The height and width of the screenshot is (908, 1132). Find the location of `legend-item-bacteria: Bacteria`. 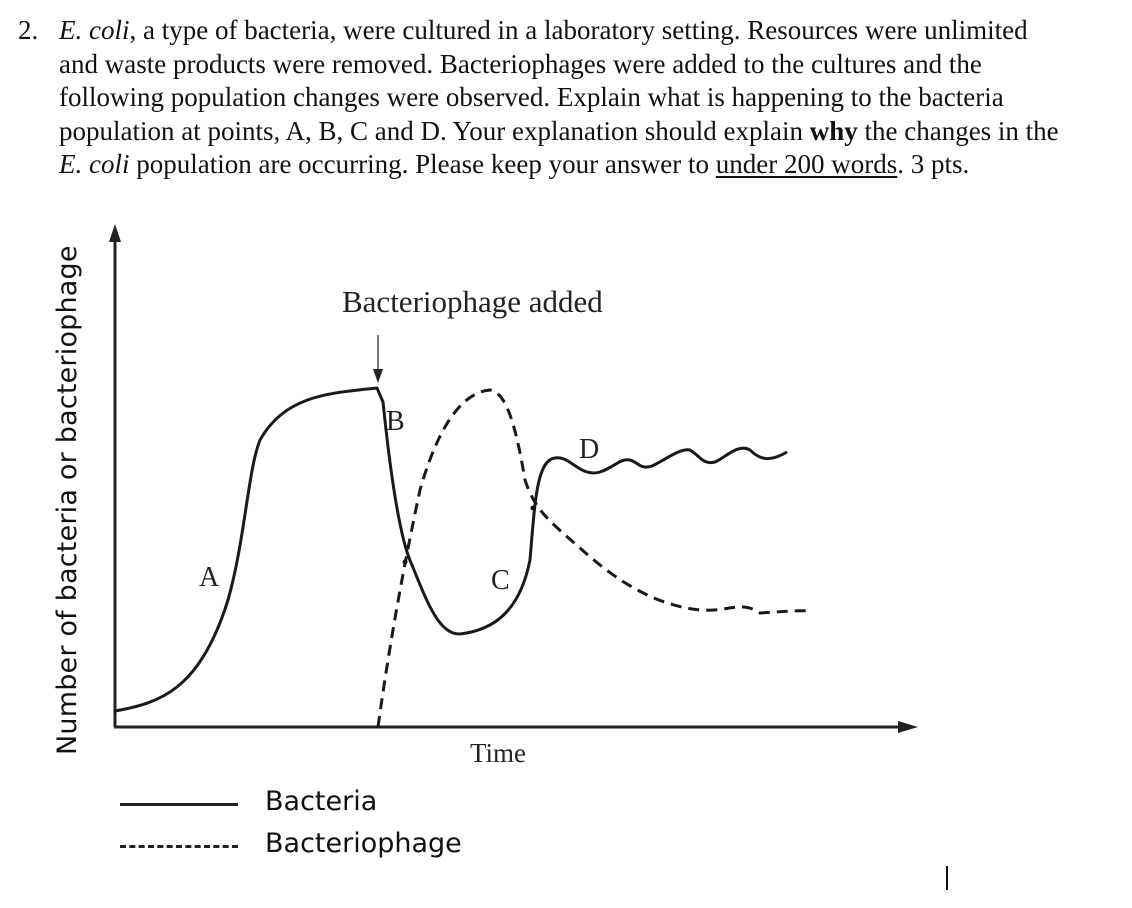

legend-item-bacteria: Bacteria is located at coordinates (320, 806).